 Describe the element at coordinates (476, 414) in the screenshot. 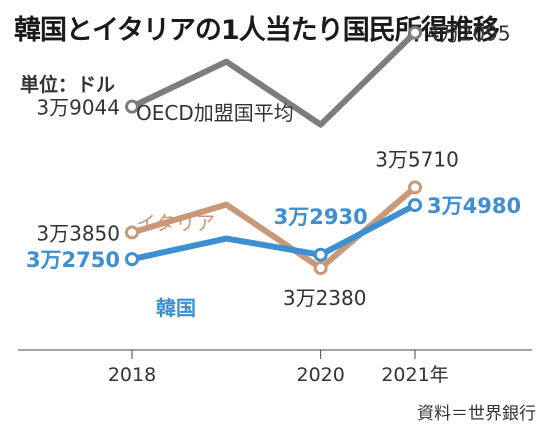

I see `source-note: 資料＝世界銀行` at that location.